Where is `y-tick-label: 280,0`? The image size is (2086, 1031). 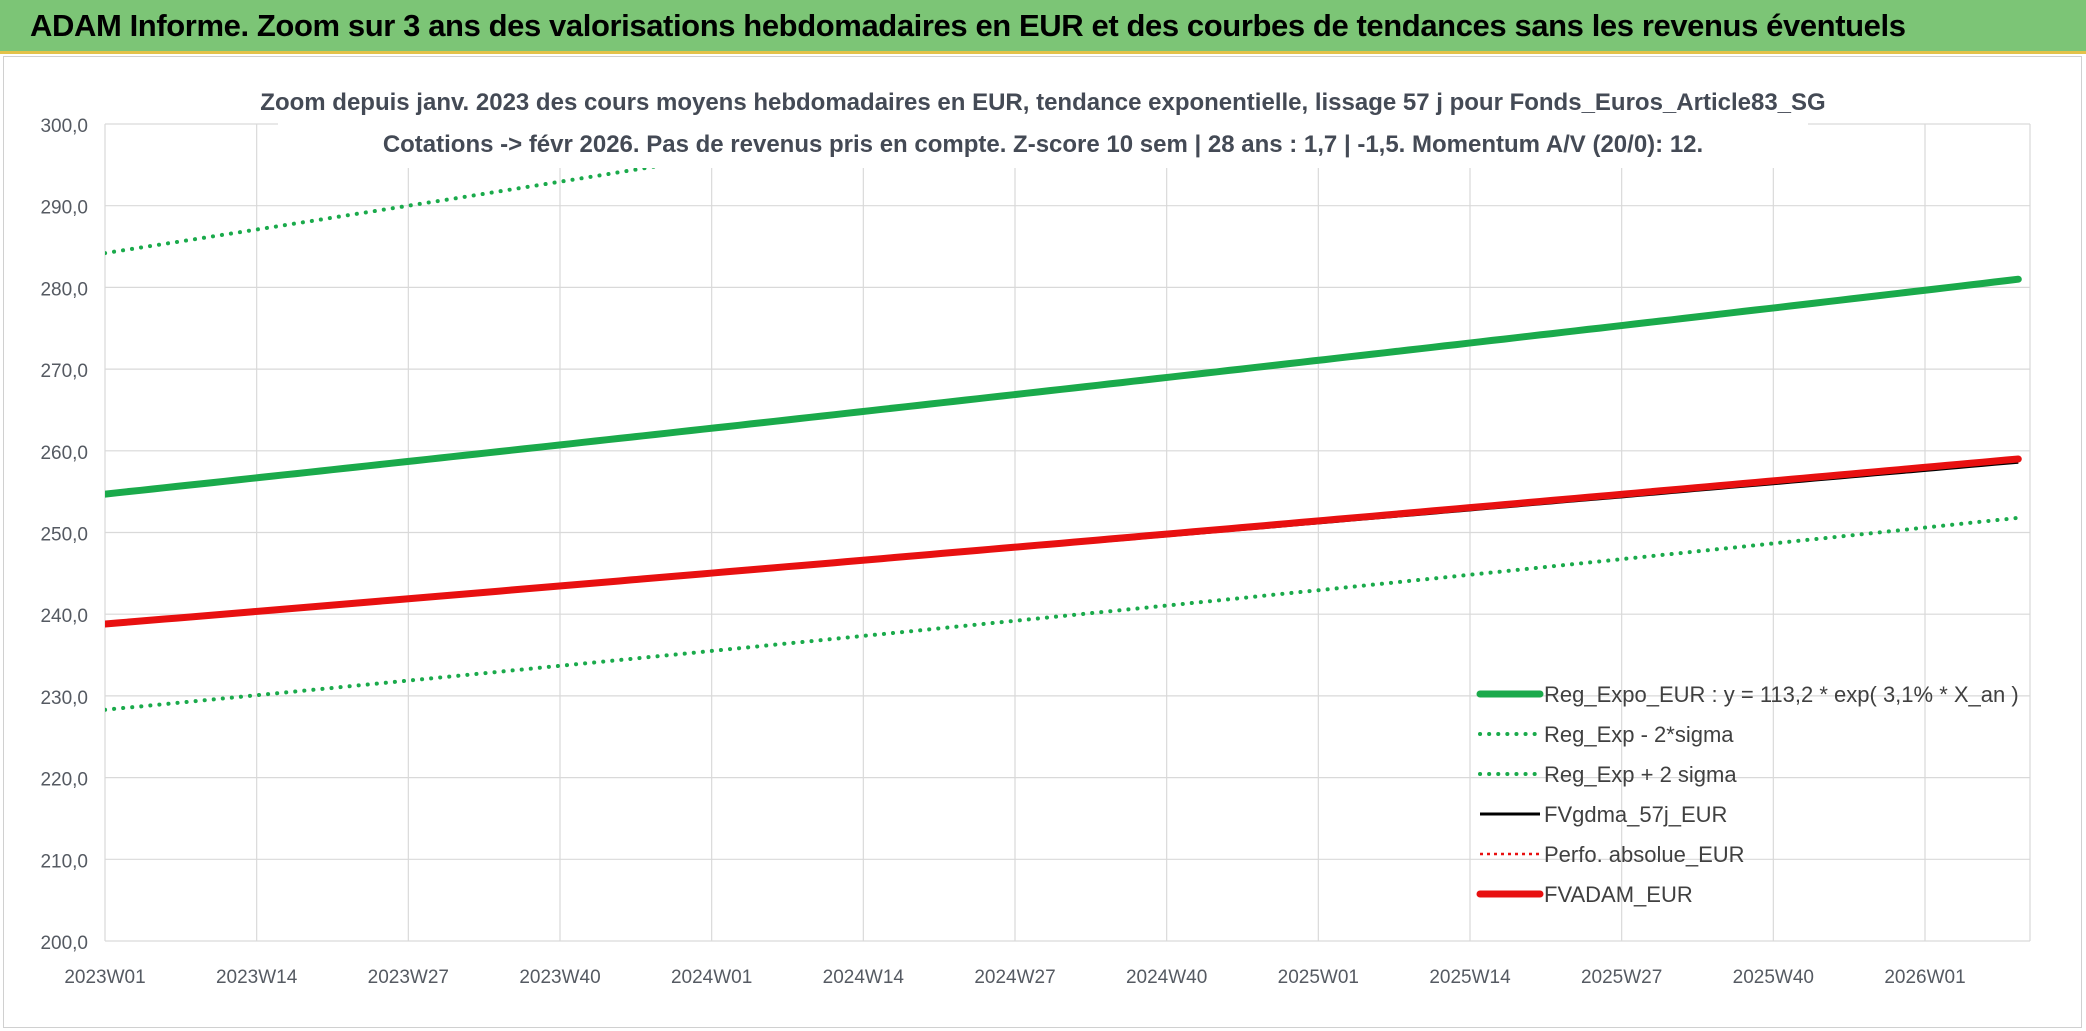
y-tick-label: 280,0 is located at coordinates (64, 289).